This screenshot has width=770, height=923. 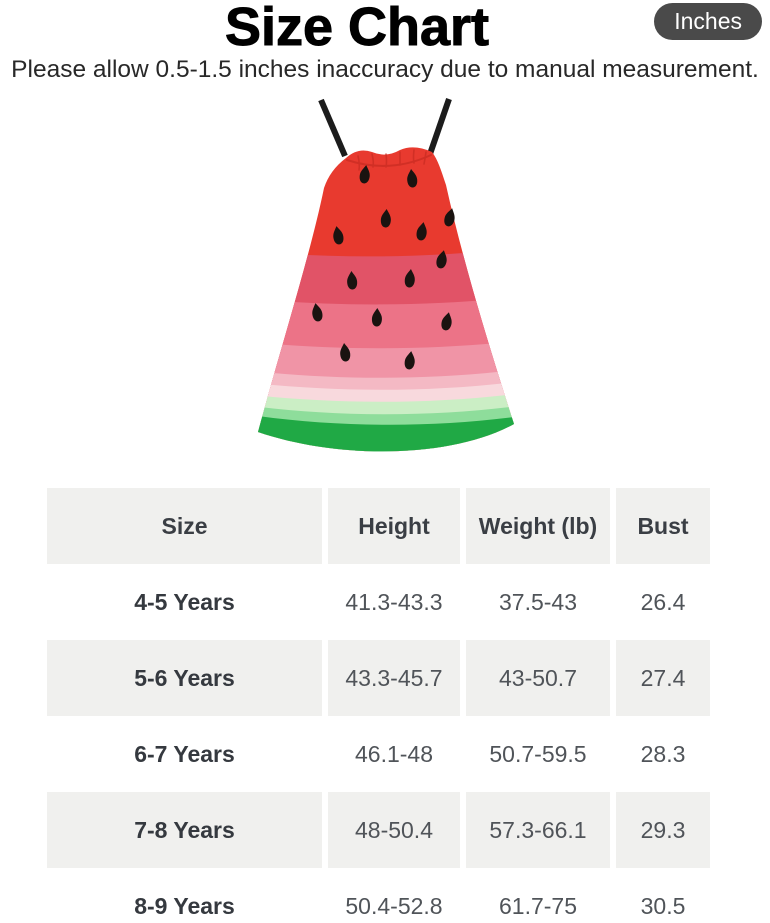 I want to click on table-cell: 37.5-43, so click(x=538, y=602).